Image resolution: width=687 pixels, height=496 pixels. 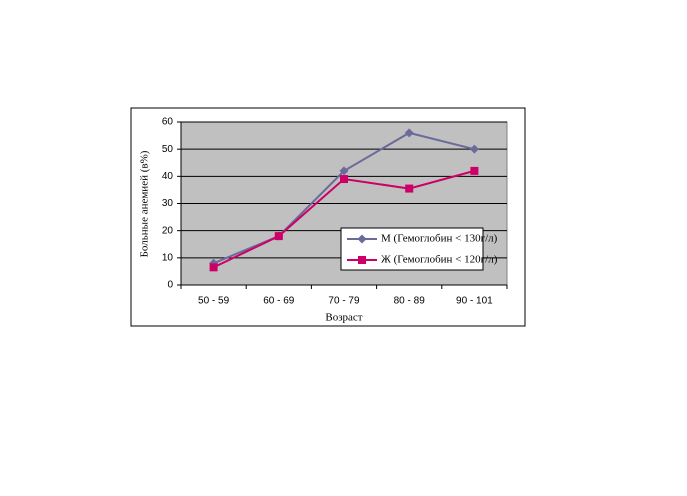 I want to click on x-tick-label: 90 - 101, so click(x=474, y=301).